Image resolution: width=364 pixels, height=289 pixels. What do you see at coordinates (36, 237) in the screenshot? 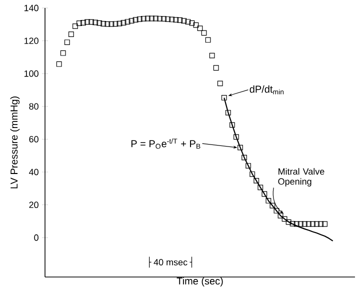
I see `y-tick-label: 0` at bounding box center [36, 237].